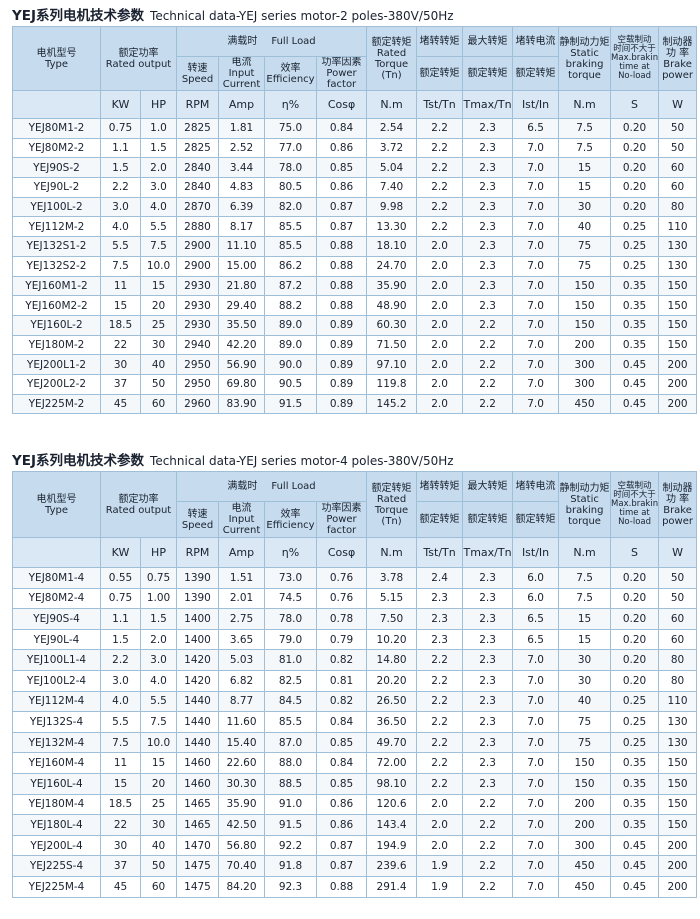  What do you see at coordinates (678, 104) in the screenshot?
I see `unit-cell: W` at bounding box center [678, 104].